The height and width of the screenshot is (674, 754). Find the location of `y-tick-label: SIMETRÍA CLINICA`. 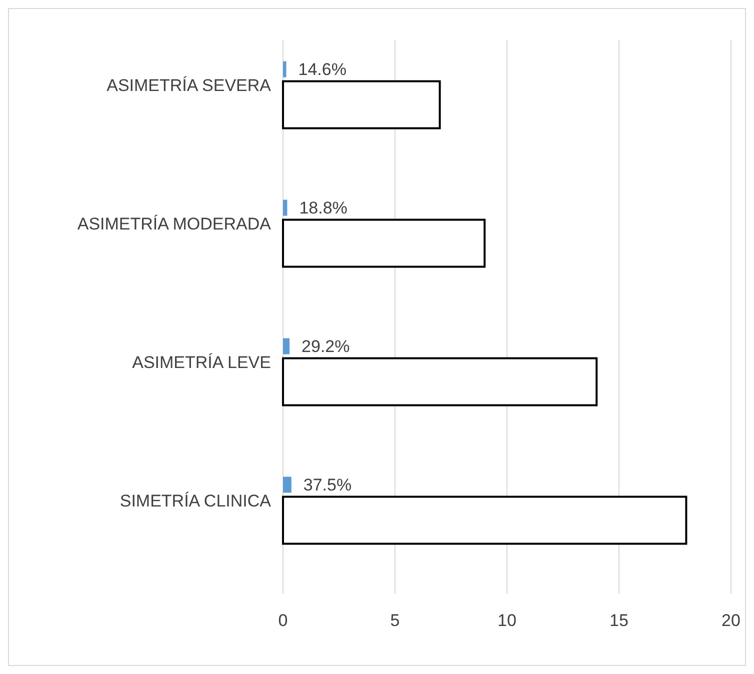

y-tick-label: SIMETRÍA CLINICA is located at coordinates (196, 500).